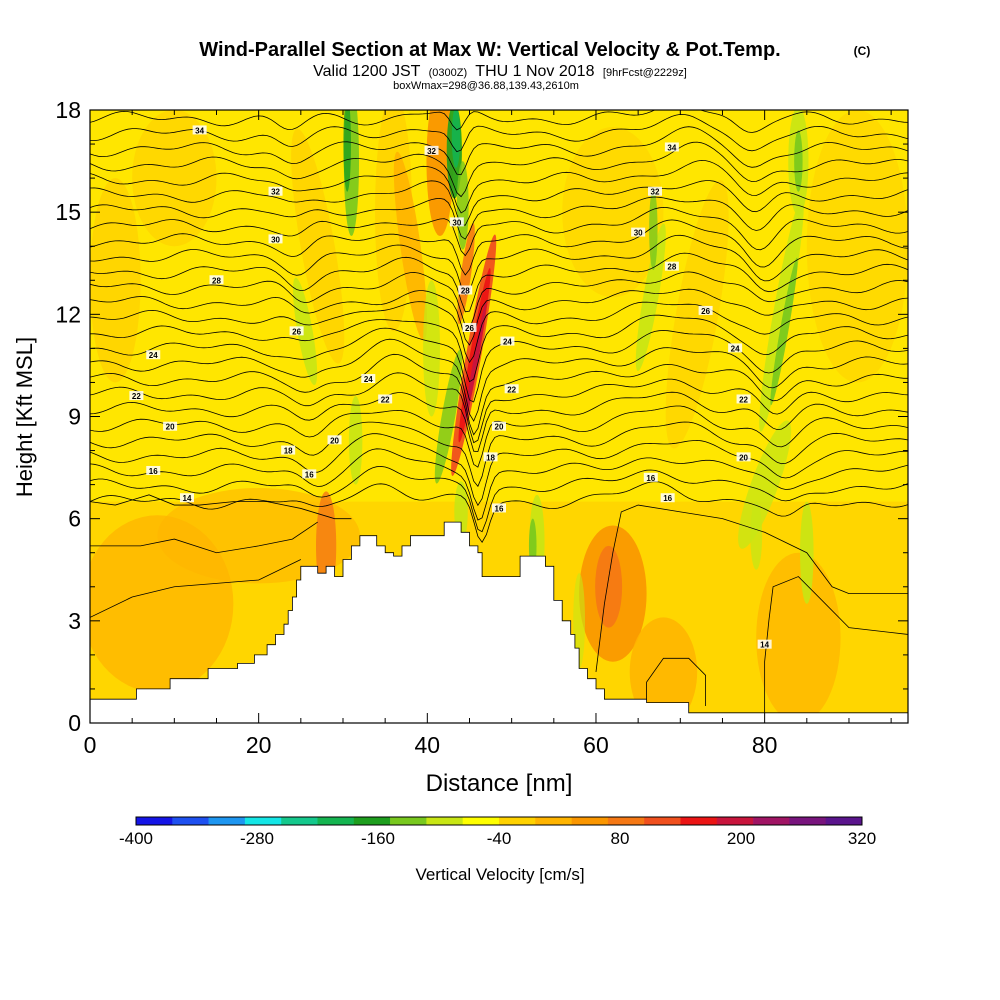 Image resolution: width=1000 pixels, height=1000 pixels. I want to click on colorbar-tick-label: 200, so click(741, 838).